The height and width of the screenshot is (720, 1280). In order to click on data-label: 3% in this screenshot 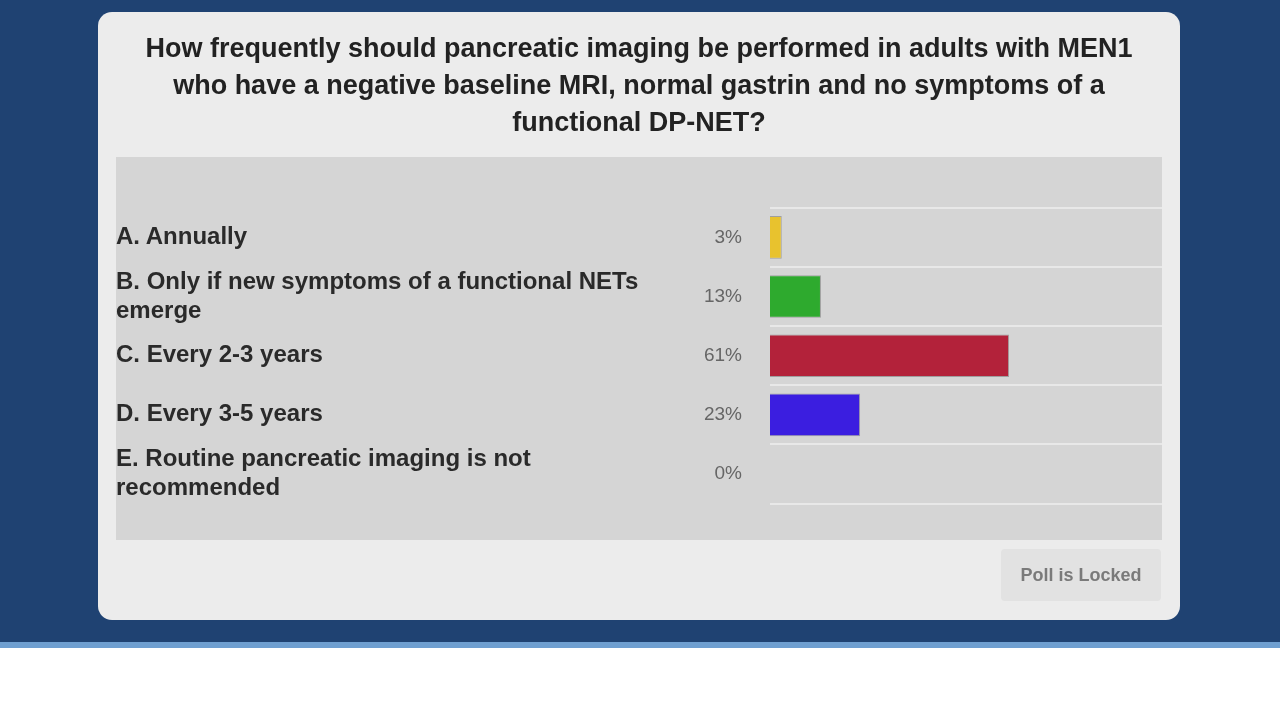, I will do `click(728, 236)`.